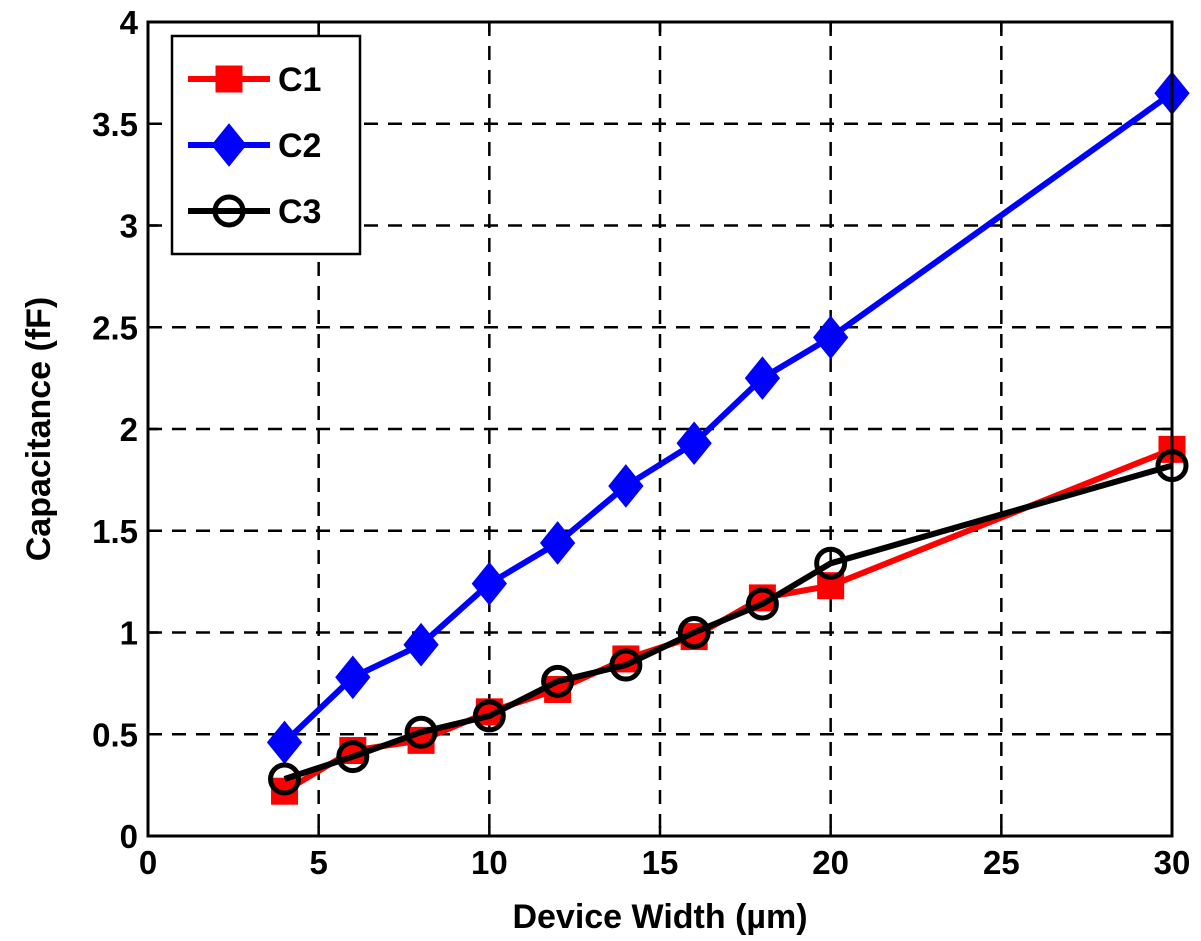  What do you see at coordinates (489, 862) in the screenshot?
I see `x-tick-label: 10` at bounding box center [489, 862].